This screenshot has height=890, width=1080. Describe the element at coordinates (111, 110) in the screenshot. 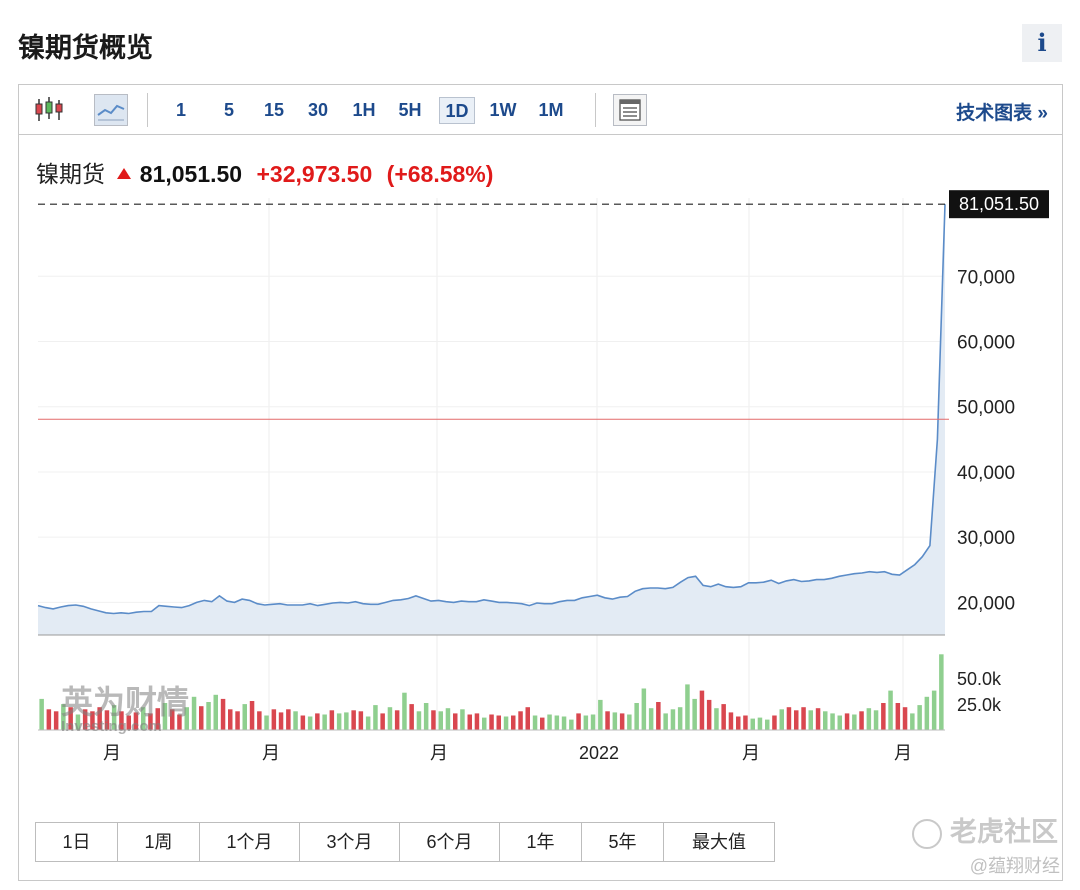

I see `line-chart-icon` at that location.